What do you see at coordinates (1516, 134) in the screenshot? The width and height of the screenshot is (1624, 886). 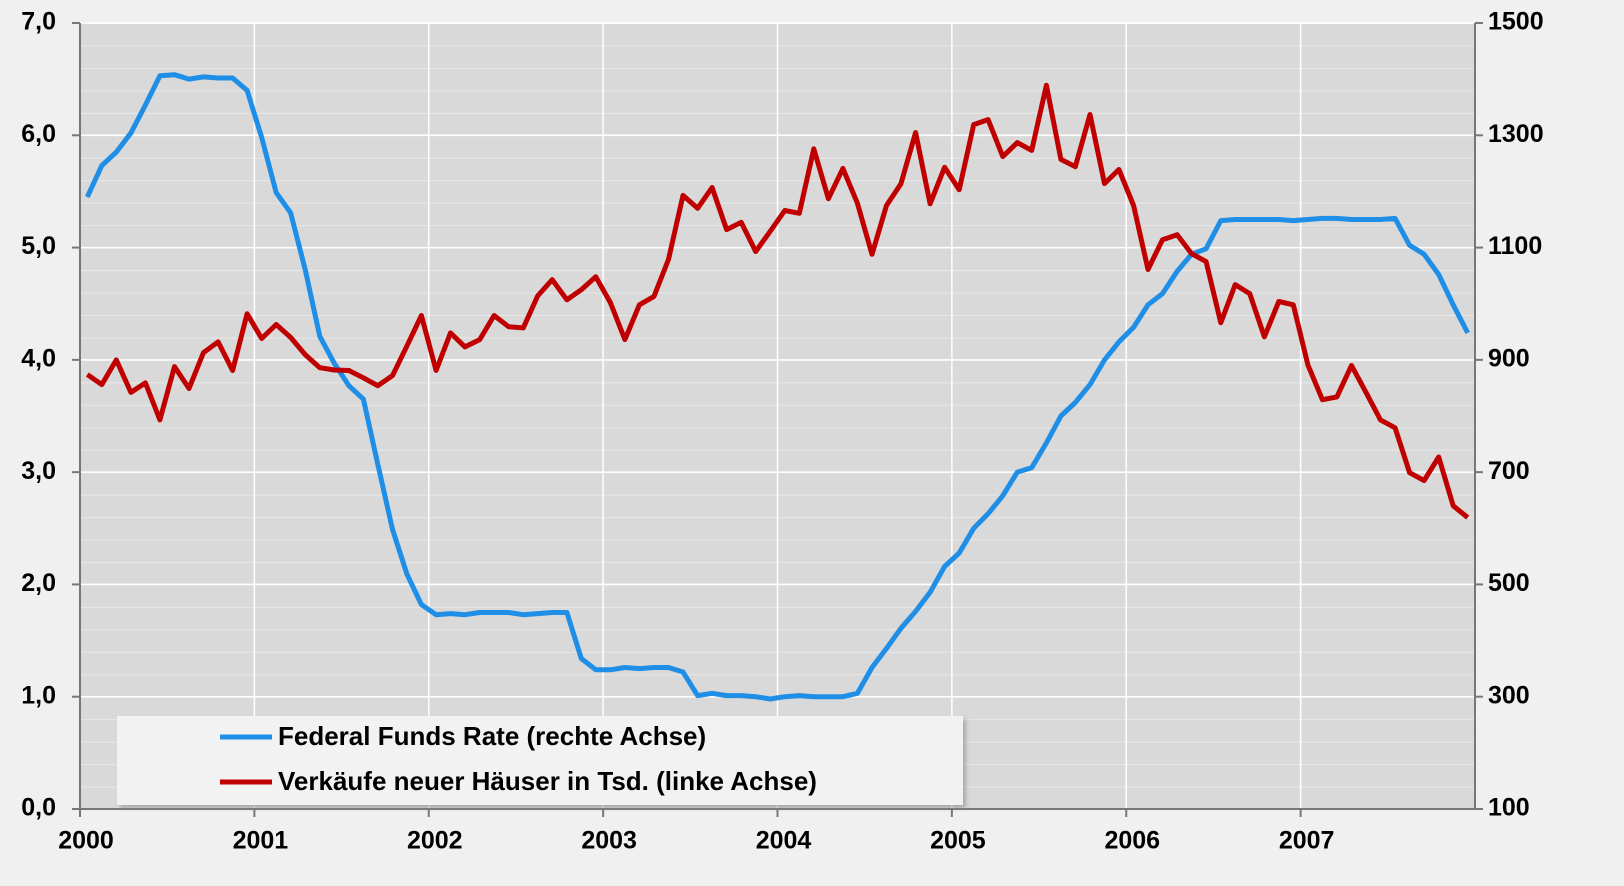 I see `y2-tick-label: 1300` at bounding box center [1516, 134].